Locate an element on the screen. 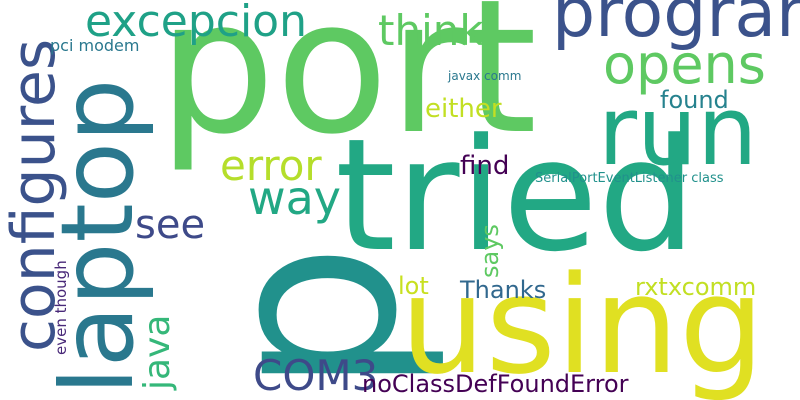 Image resolution: width=800 pixels, height=400 pixels. word-thanks: Thanks is located at coordinates (503, 290).